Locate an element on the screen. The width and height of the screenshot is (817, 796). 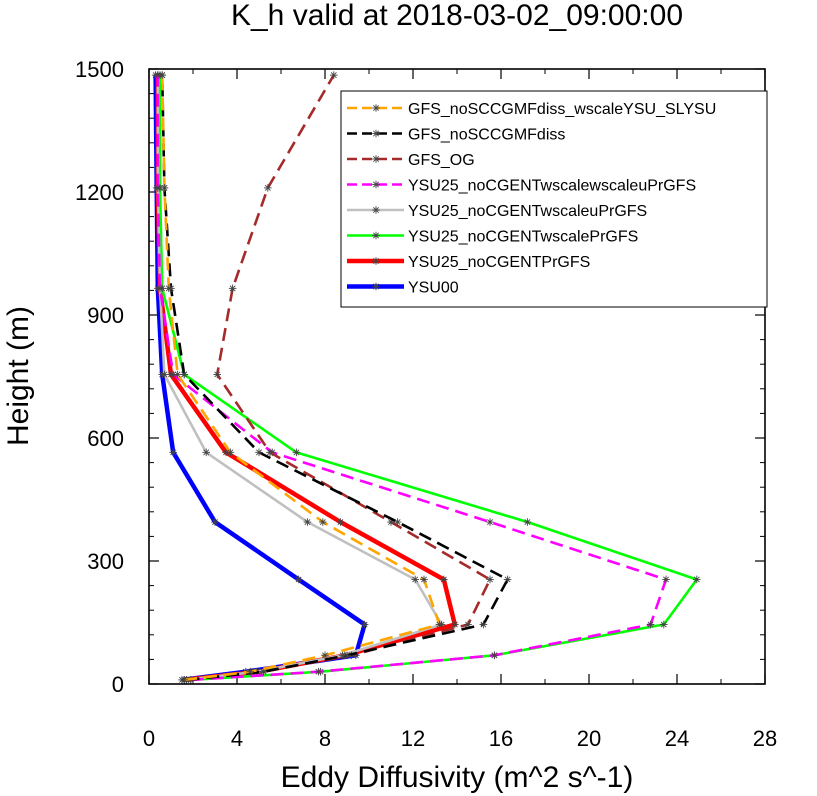
legend-item: GFS_noSCCGMFdiss is located at coordinates (456, 135).